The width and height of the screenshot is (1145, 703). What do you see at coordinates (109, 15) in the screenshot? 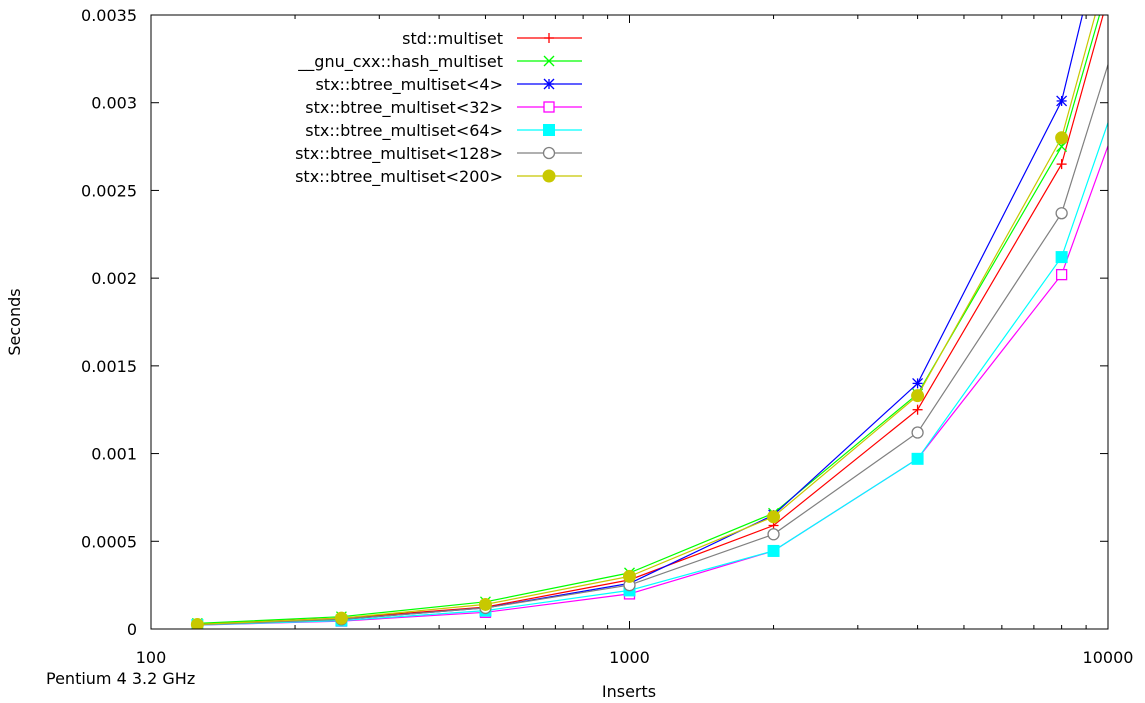
I see `y-tick-label: 0.0035` at bounding box center [109, 15].